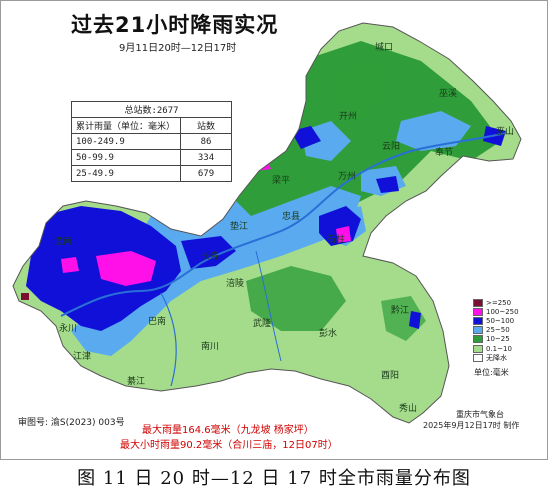 The width and height of the screenshot is (548, 492). Describe the element at coordinates (206, 157) in the screenshot. I see `stats-count: 334` at that location.